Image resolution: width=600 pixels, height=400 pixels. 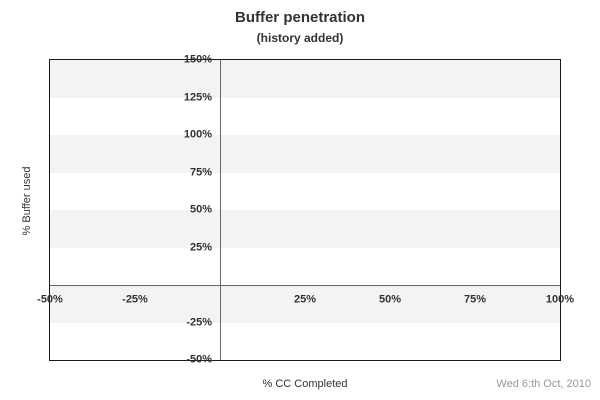 What do you see at coordinates (220, 210) in the screenshot?
I see `x-zero-axis-line` at bounding box center [220, 210].